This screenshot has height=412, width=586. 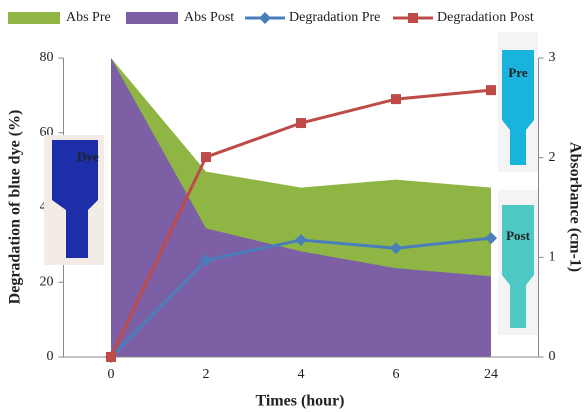 I want to click on legend-label: Abs Post, so click(x=209, y=17).